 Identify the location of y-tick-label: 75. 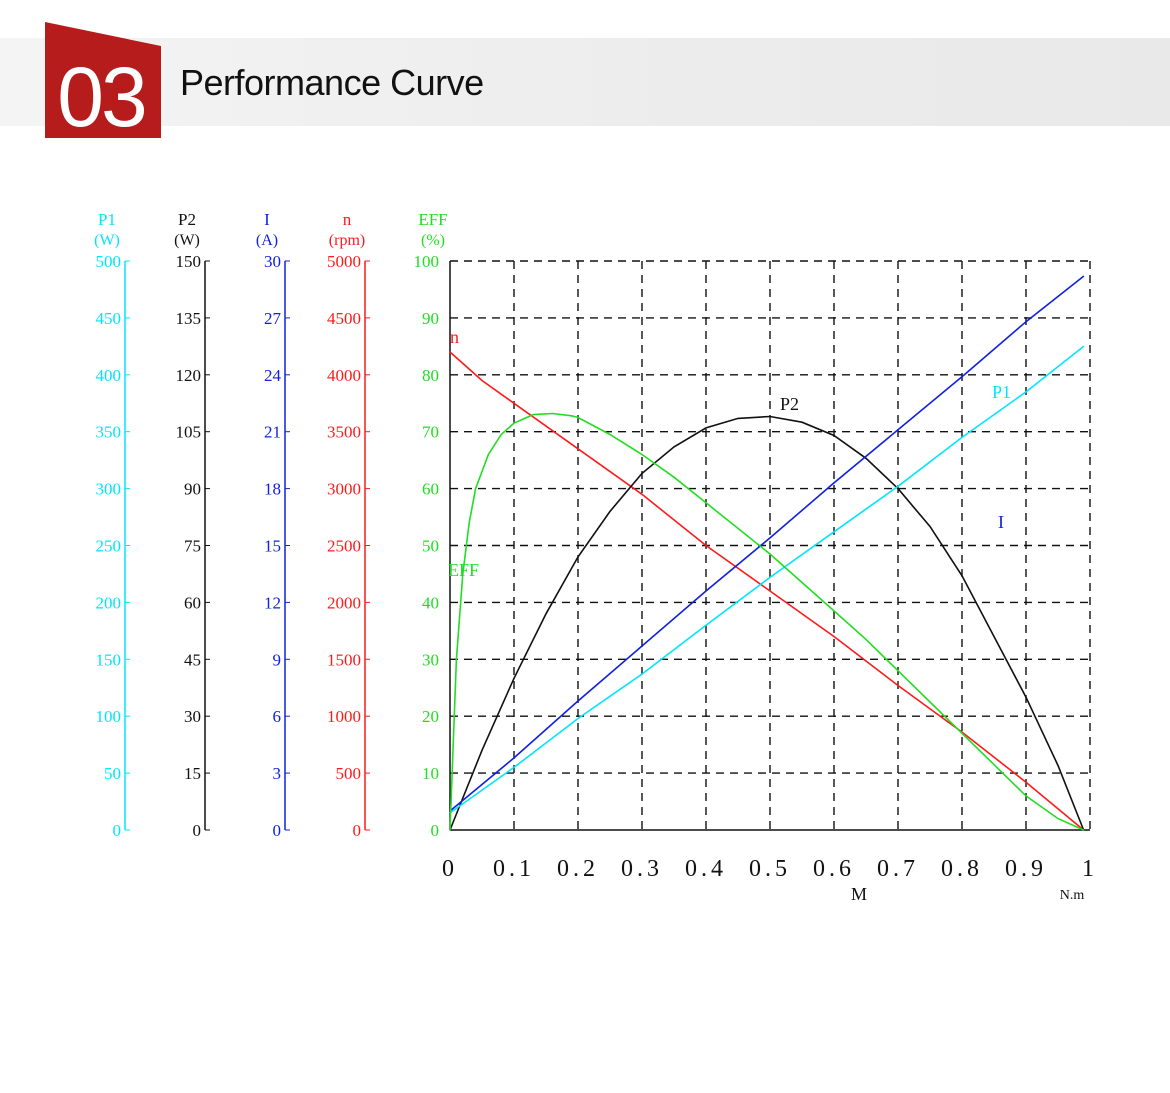
(192, 546).